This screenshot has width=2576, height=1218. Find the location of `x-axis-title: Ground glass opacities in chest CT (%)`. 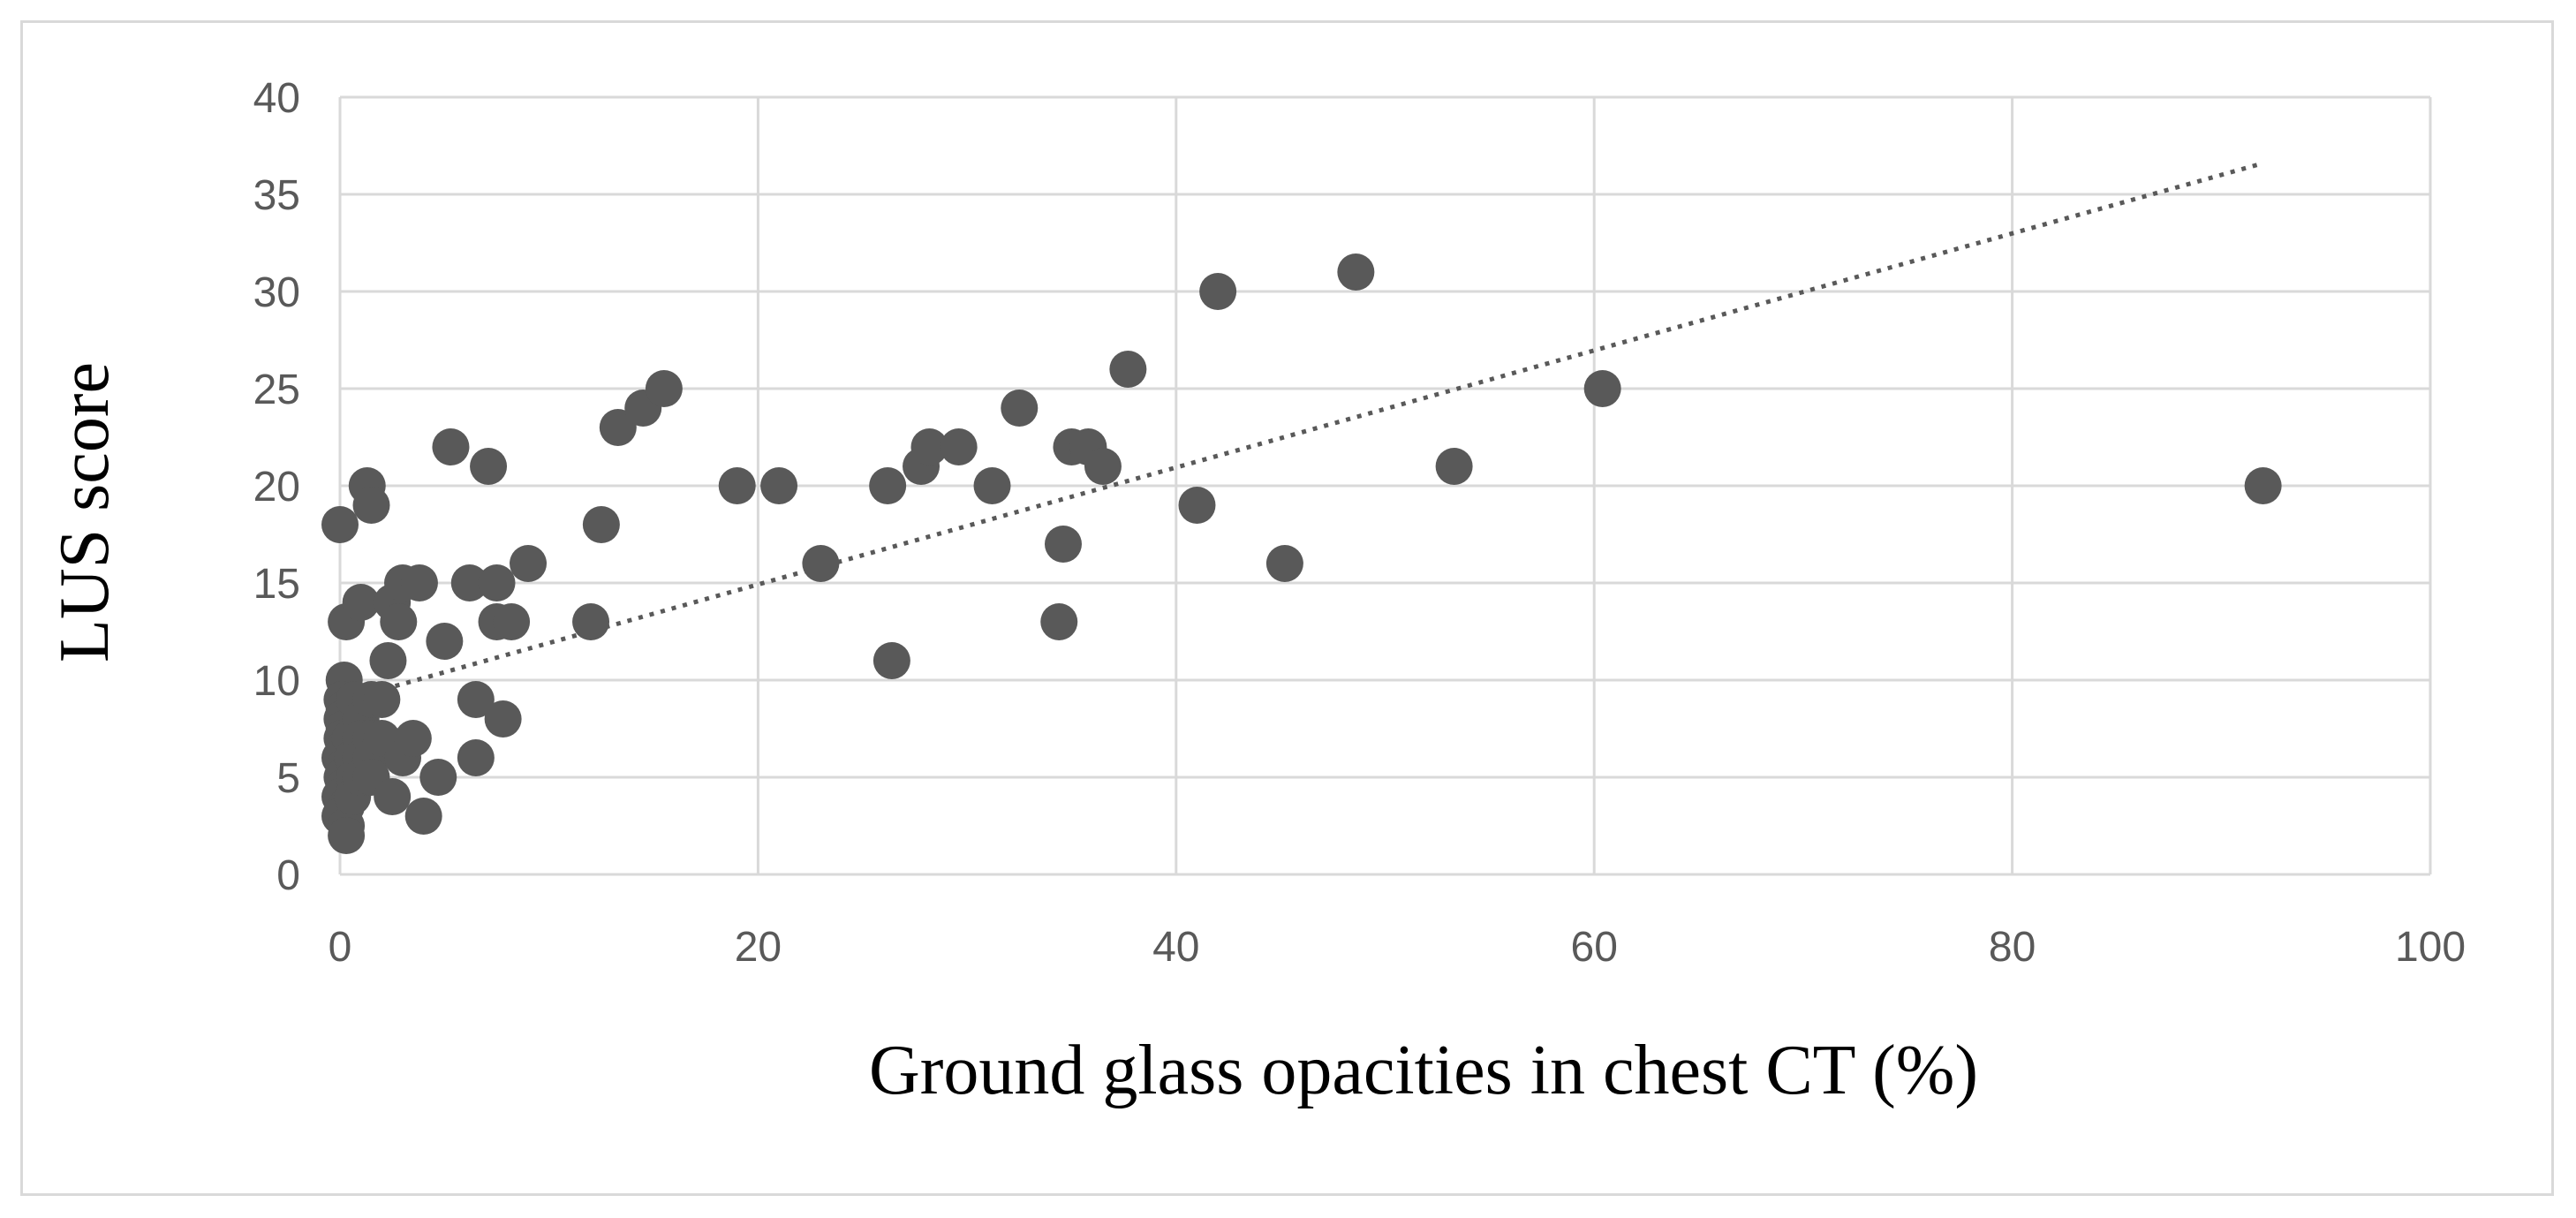

x-axis-title: Ground glass opacities in chest CT (%) is located at coordinates (1424, 1070).